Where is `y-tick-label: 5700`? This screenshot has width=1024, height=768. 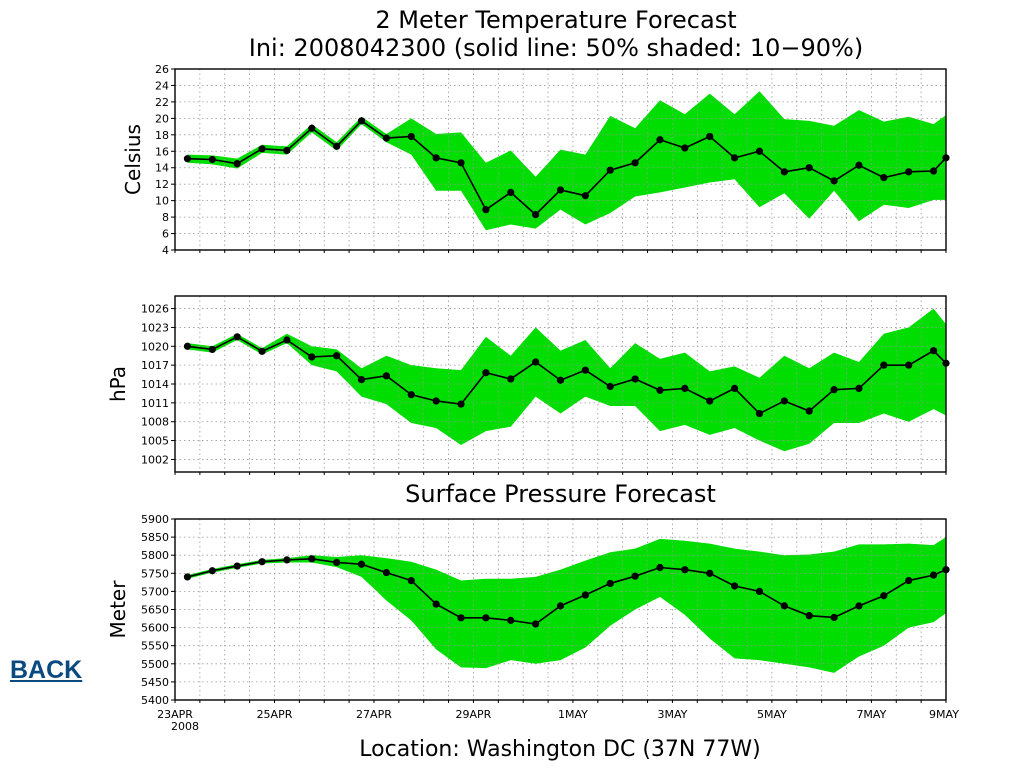 y-tick-label: 5700 is located at coordinates (155, 591).